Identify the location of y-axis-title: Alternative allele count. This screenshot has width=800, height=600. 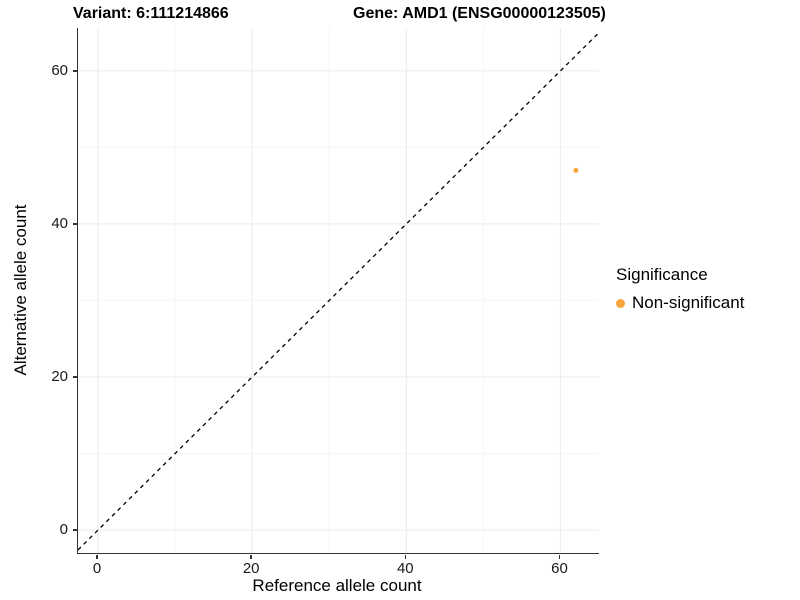
(20, 290).